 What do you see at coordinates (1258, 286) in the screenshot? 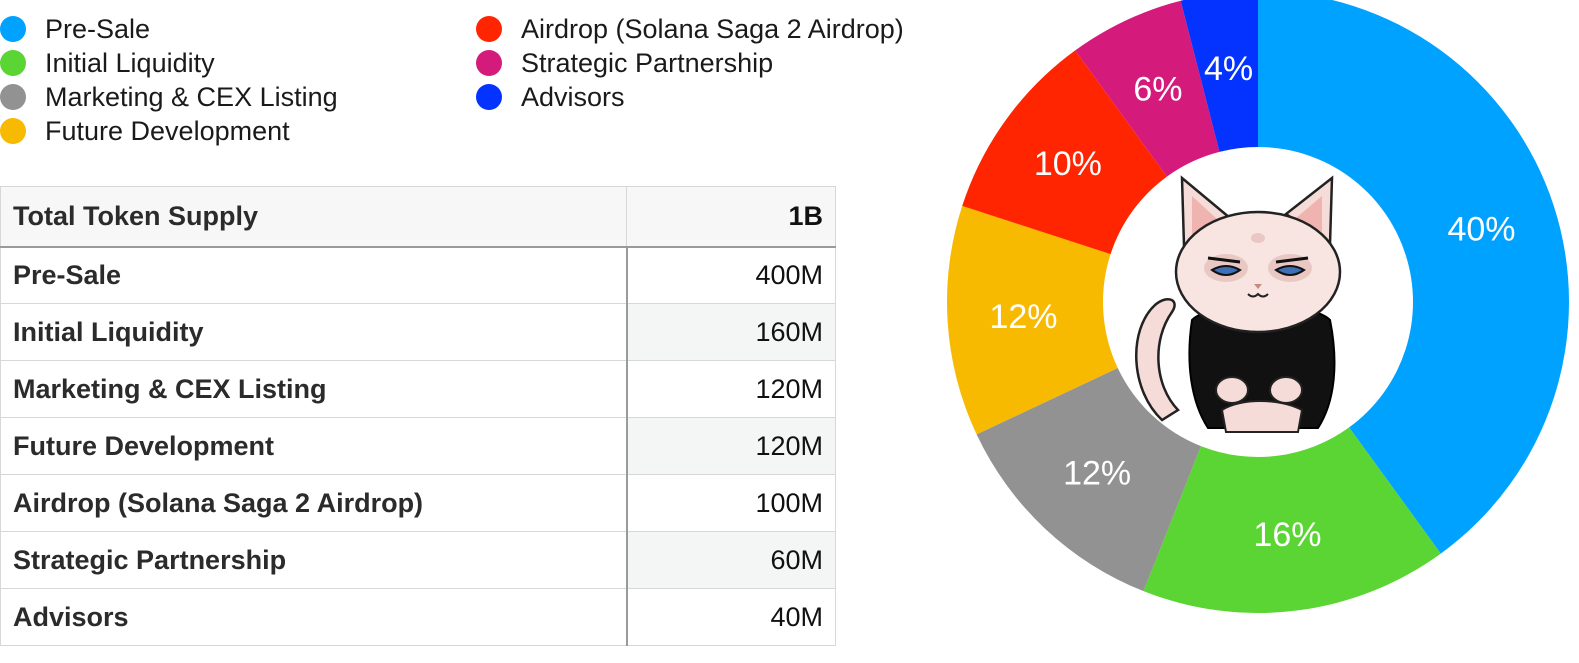
I see `cat-nose` at bounding box center [1258, 286].